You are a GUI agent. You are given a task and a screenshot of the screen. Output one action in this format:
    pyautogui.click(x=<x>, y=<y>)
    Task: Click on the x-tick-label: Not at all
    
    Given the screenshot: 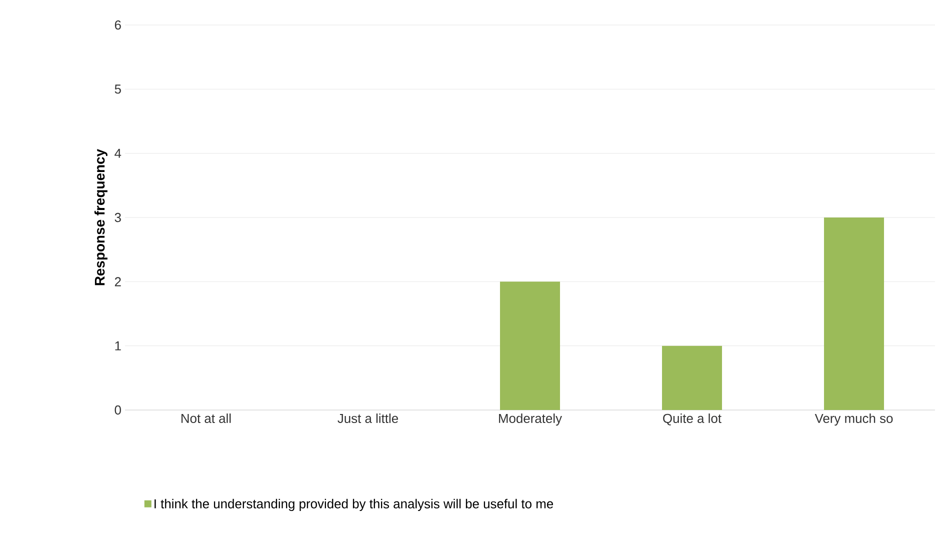 What is the action you would take?
    pyautogui.click(x=206, y=419)
    